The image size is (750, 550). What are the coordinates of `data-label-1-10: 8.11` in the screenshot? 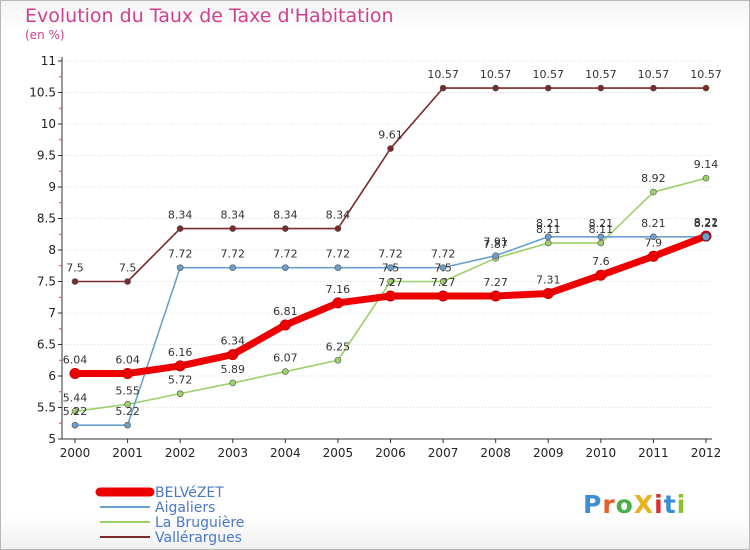 It's located at (601, 229).